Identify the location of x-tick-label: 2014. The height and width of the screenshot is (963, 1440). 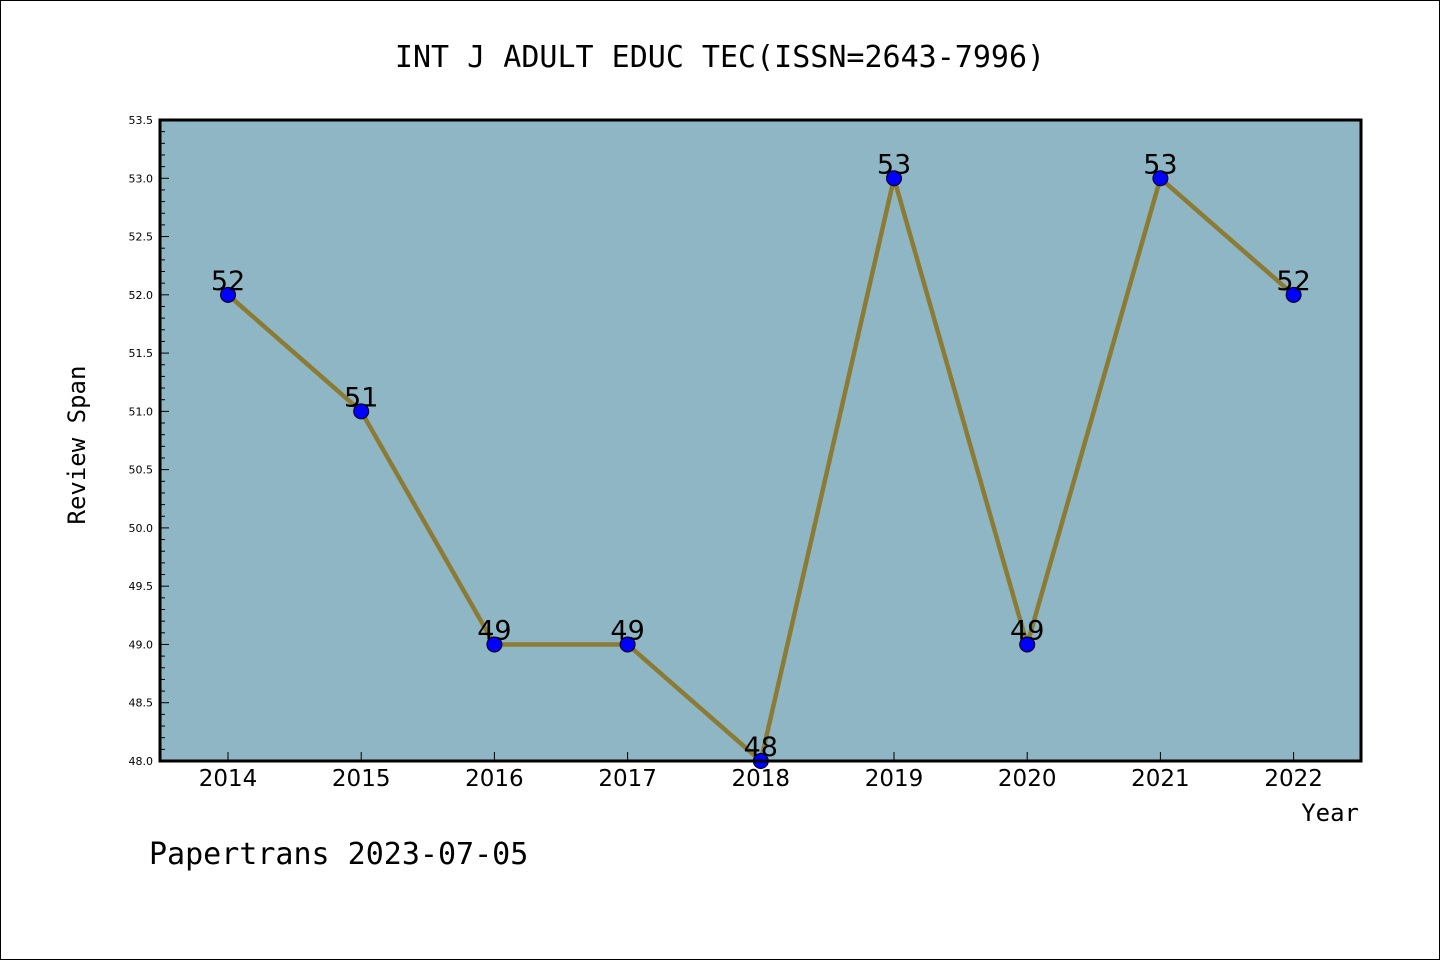
(228, 779).